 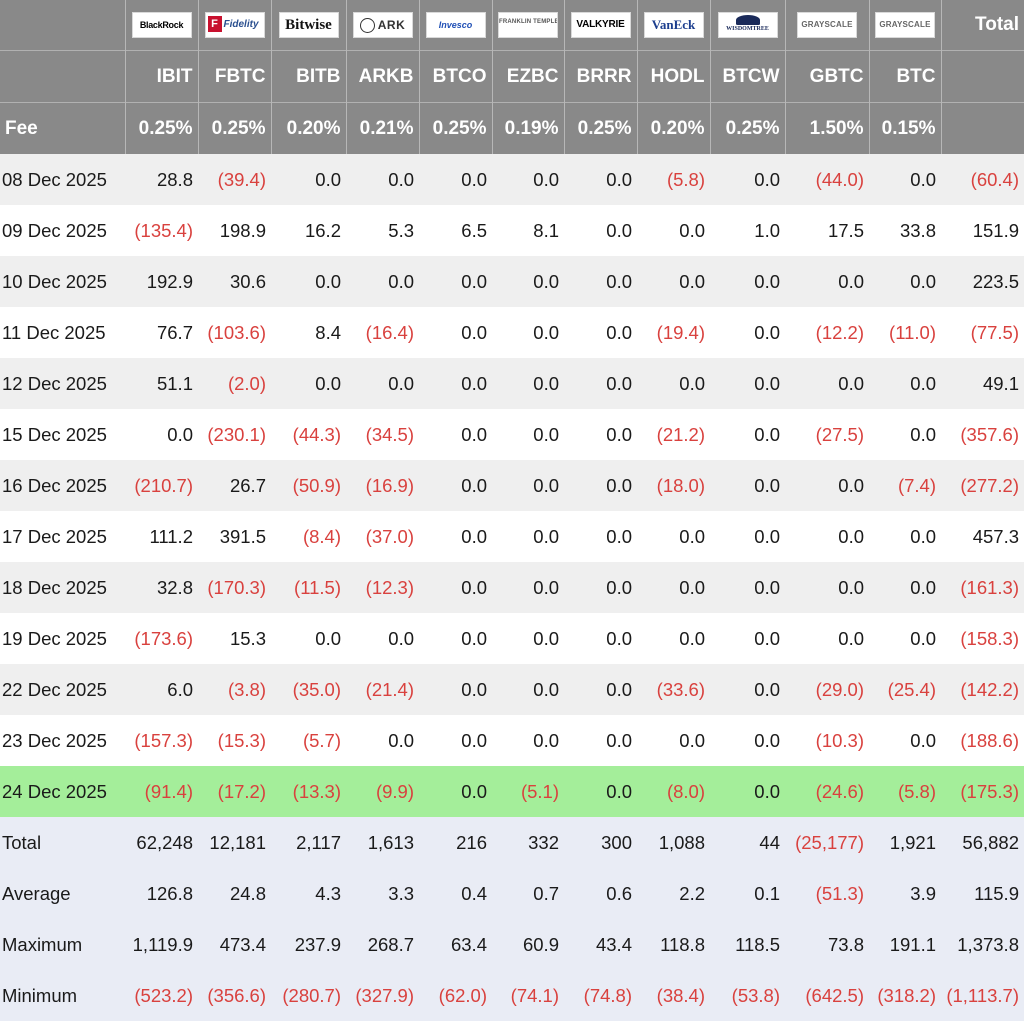 What do you see at coordinates (234, 332) in the screenshot?
I see `flow-cell: (103.6)` at bounding box center [234, 332].